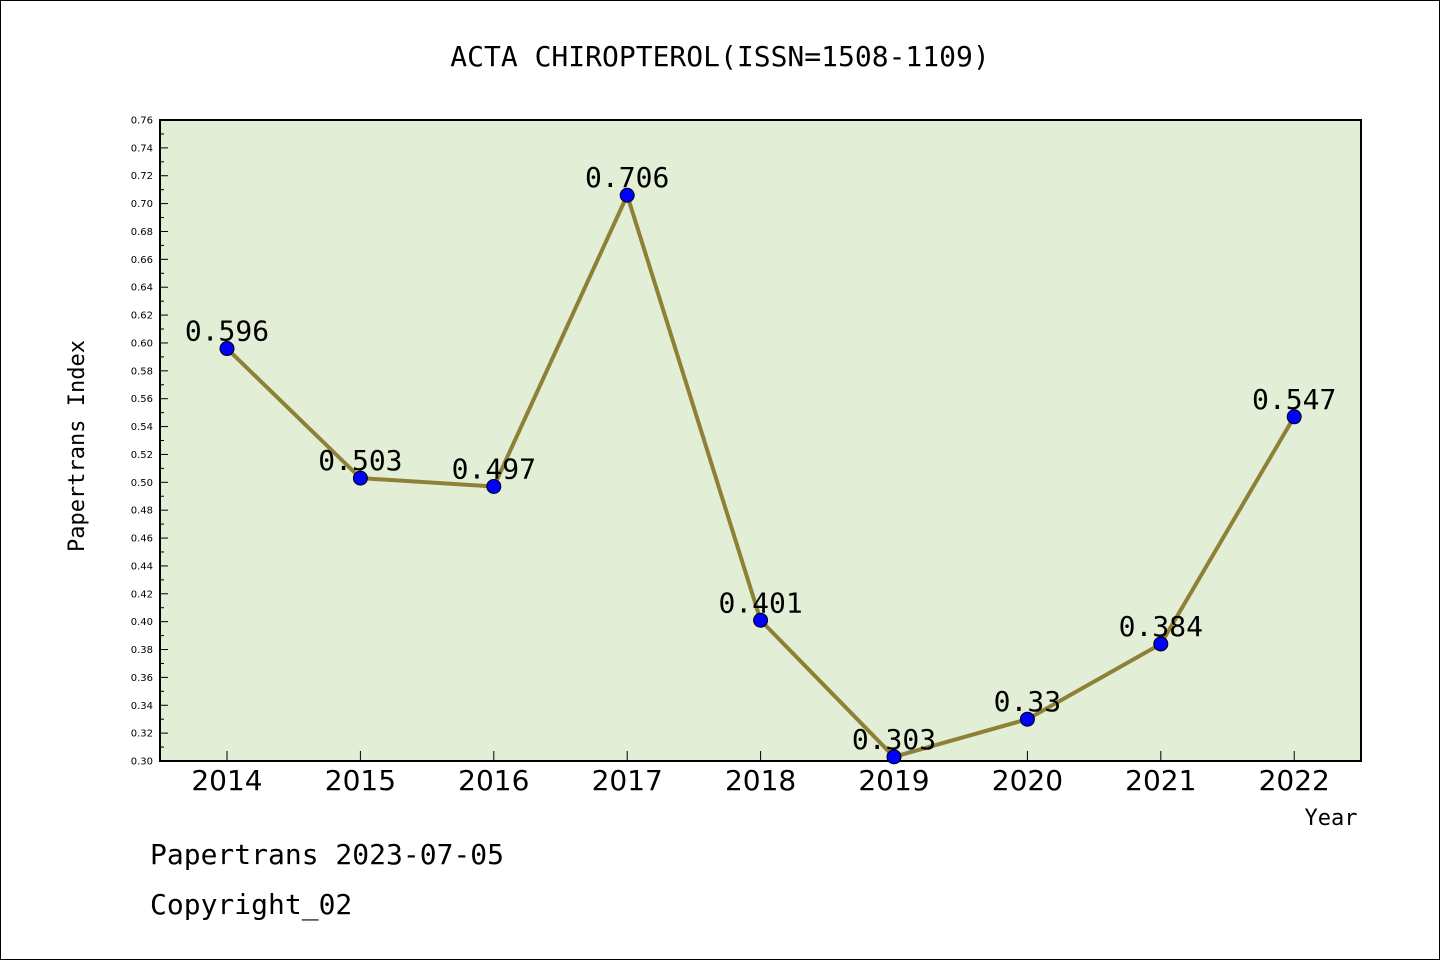 This screenshot has height=960, width=1440. I want to click on x-tick-label: 2016, so click(493, 780).